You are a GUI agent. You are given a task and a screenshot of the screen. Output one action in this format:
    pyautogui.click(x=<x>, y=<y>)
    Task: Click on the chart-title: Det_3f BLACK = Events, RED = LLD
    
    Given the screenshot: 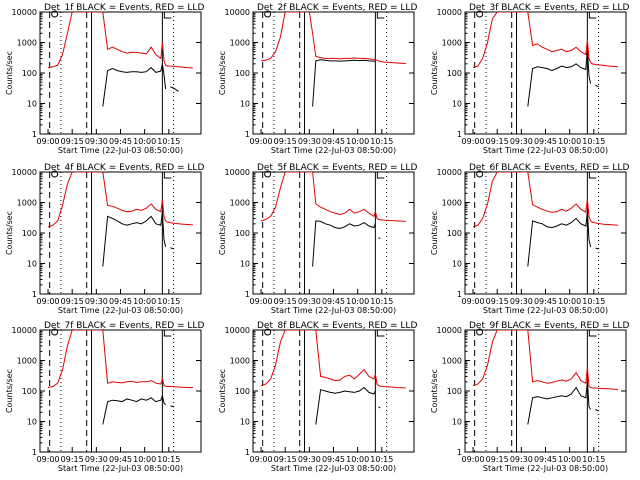 What is the action you would take?
    pyautogui.click(x=549, y=8)
    